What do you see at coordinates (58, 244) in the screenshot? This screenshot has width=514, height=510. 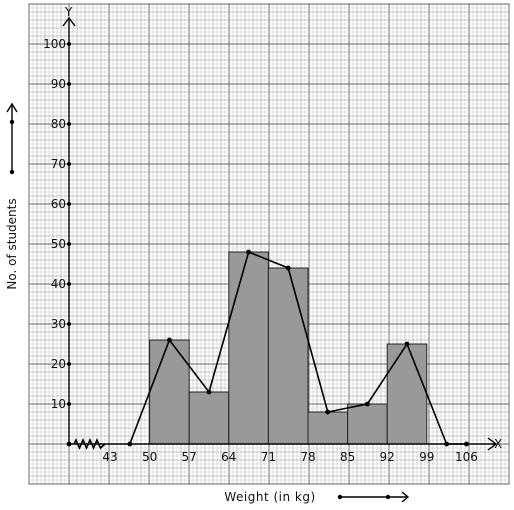 I see `y-tick-label: 50` at bounding box center [58, 244].